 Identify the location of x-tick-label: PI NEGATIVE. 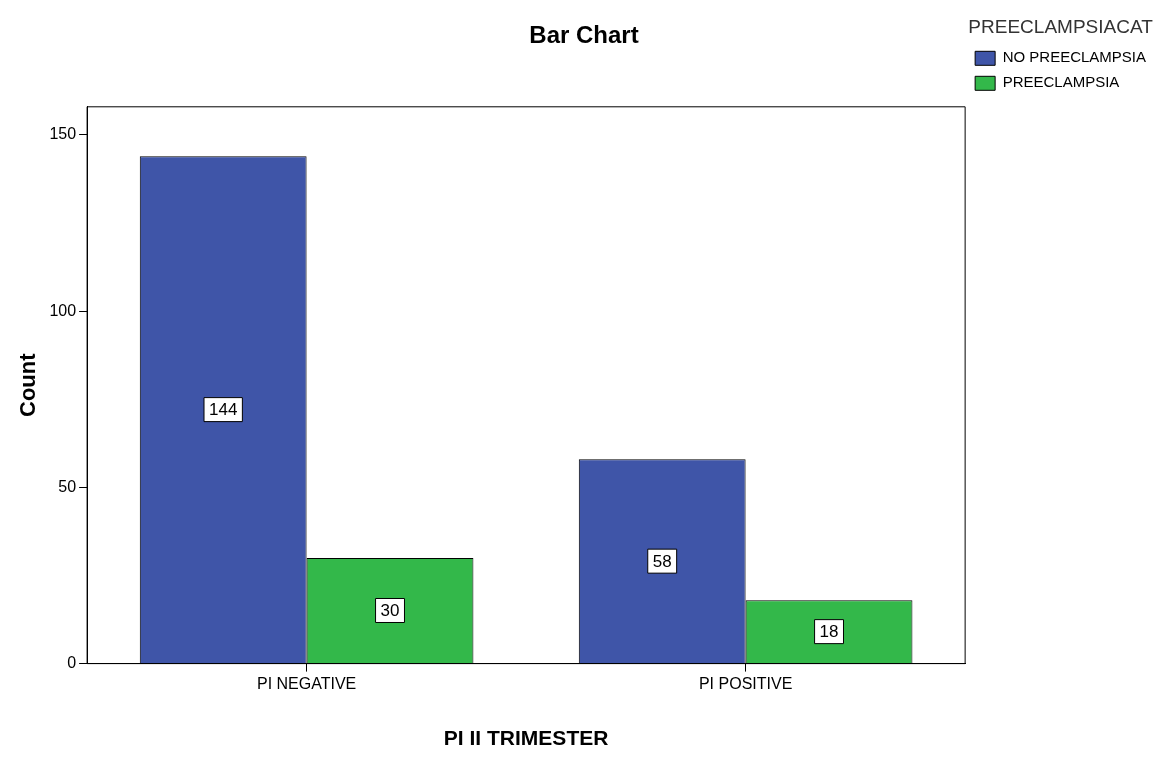
(306, 683).